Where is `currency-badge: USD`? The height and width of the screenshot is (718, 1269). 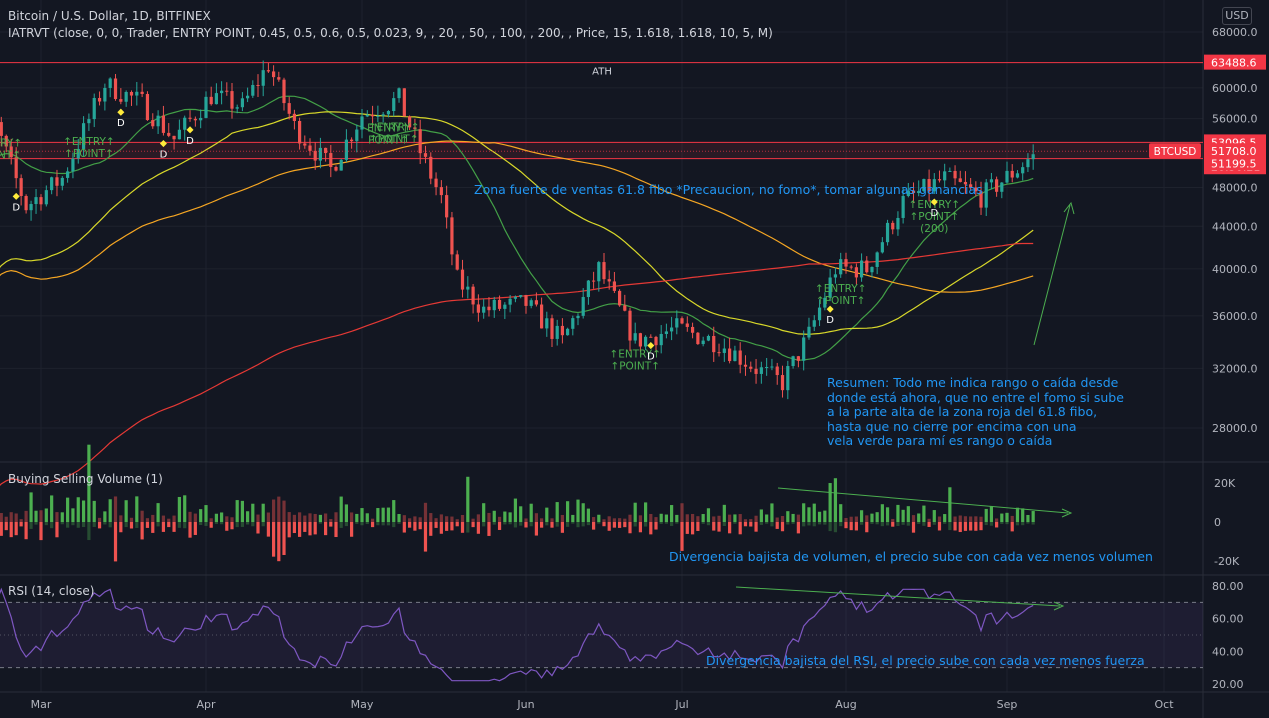 currency-badge: USD is located at coordinates (1237, 16).